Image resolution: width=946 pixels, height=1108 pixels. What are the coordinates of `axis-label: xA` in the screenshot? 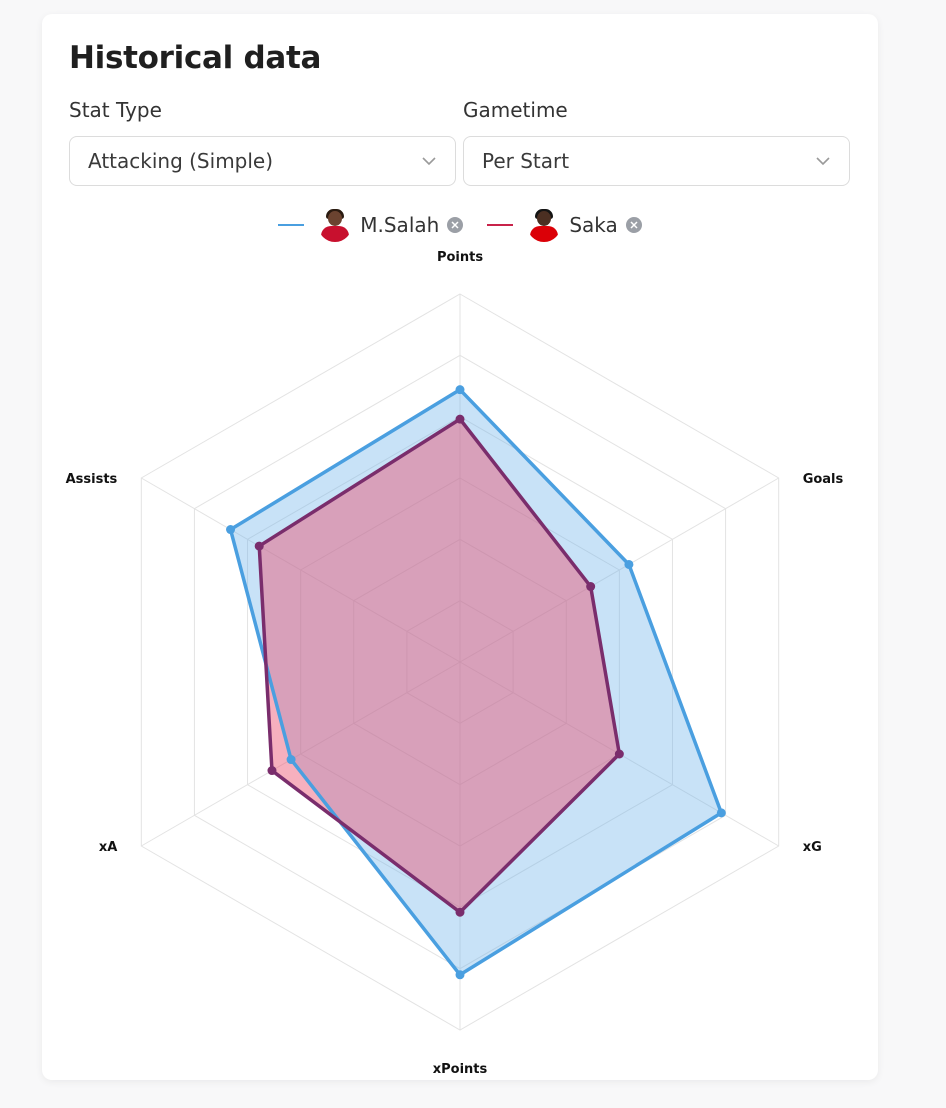 It's located at (108, 847).